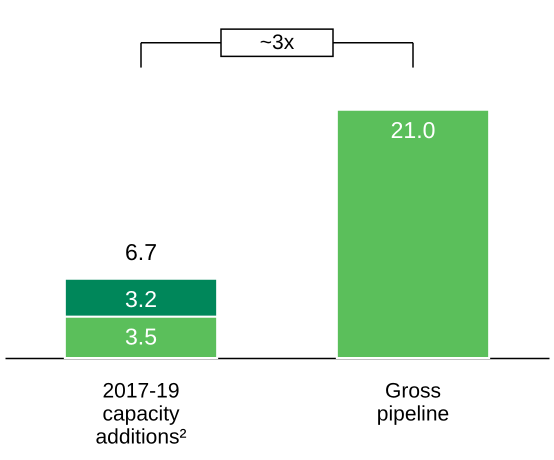 The image size is (554, 460). I want to click on text: ~3x, so click(277, 42).